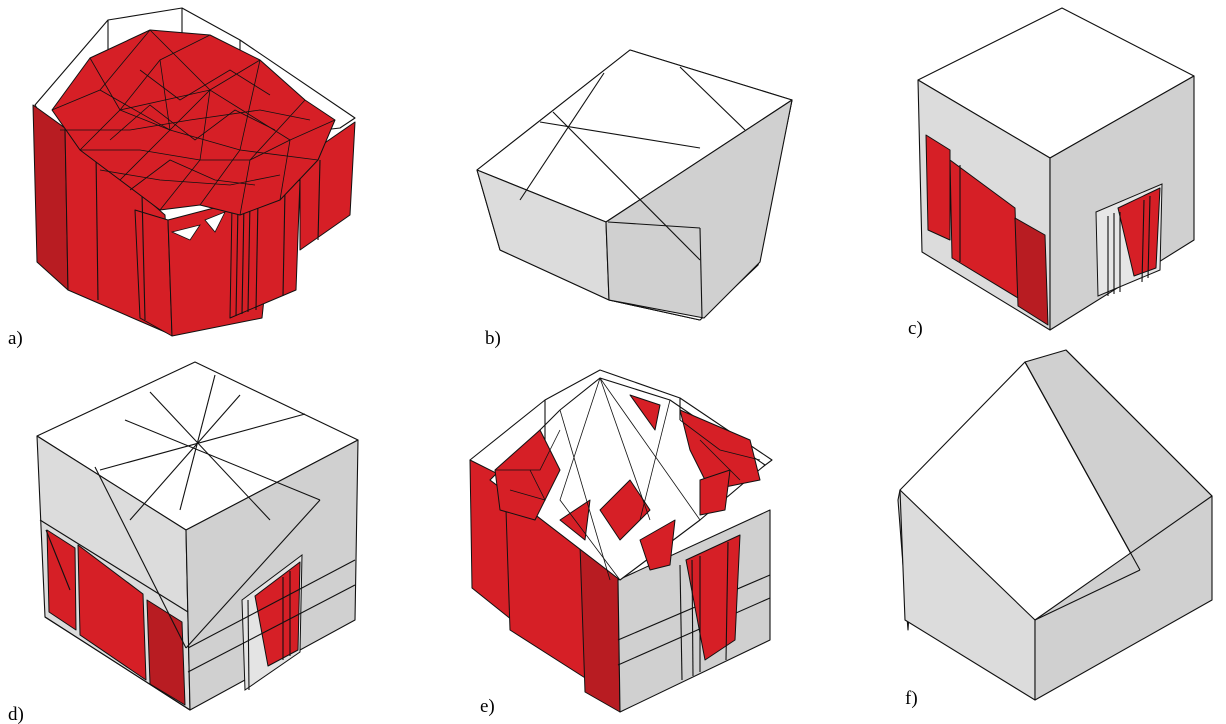 Image resolution: width=1226 pixels, height=724 pixels. Describe the element at coordinates (493, 338) in the screenshot. I see `panel-b-label: b)` at that location.